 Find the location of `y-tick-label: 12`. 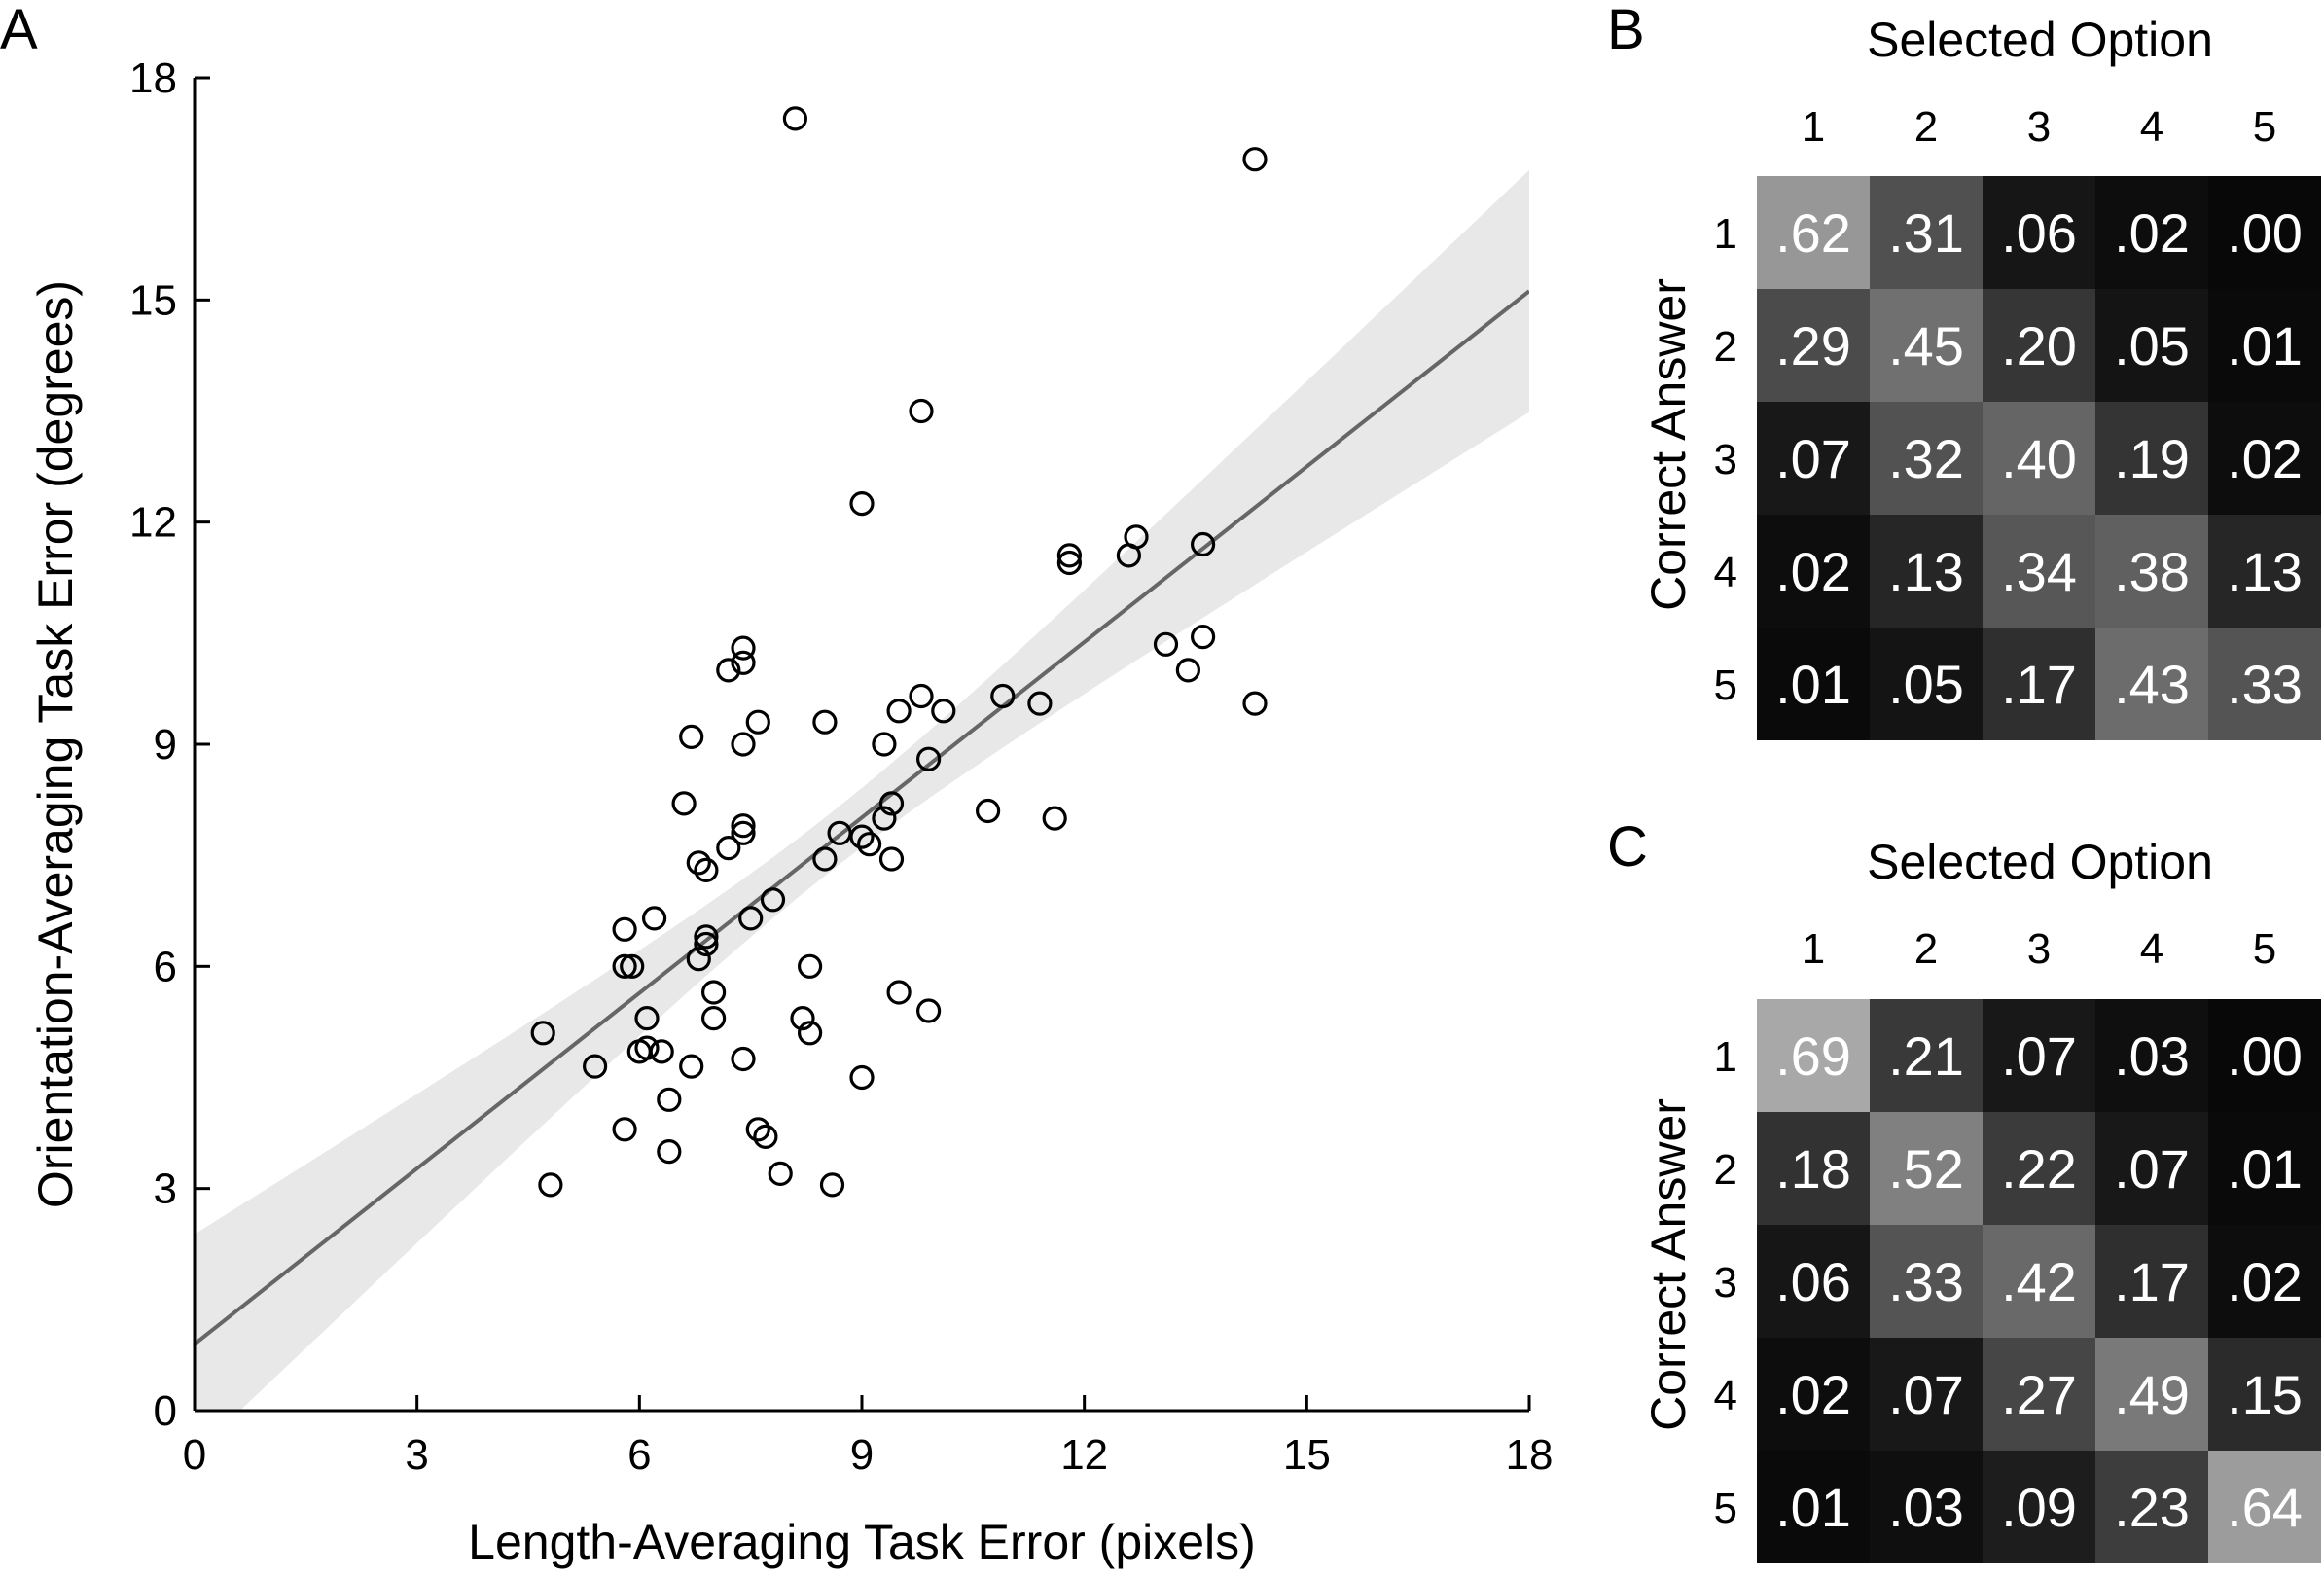

y-tick-label: 12 is located at coordinates (153, 523).